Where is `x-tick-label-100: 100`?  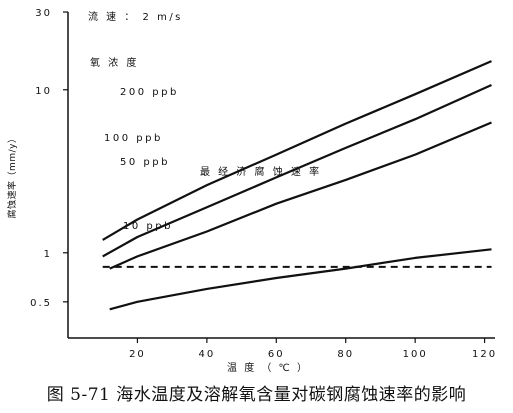
x-tick-label-100: 100 is located at coordinates (415, 354).